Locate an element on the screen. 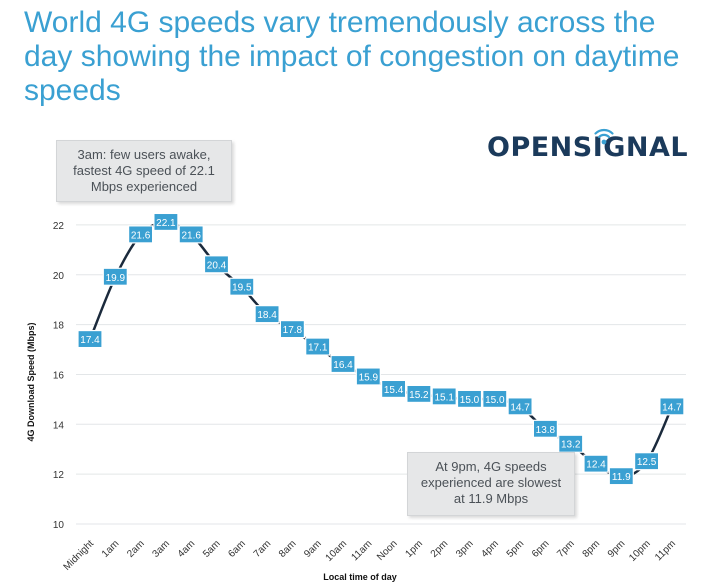 This screenshot has width=715, height=584. y-axis-title: 4G Download Speed (Mbps) is located at coordinates (31, 381).